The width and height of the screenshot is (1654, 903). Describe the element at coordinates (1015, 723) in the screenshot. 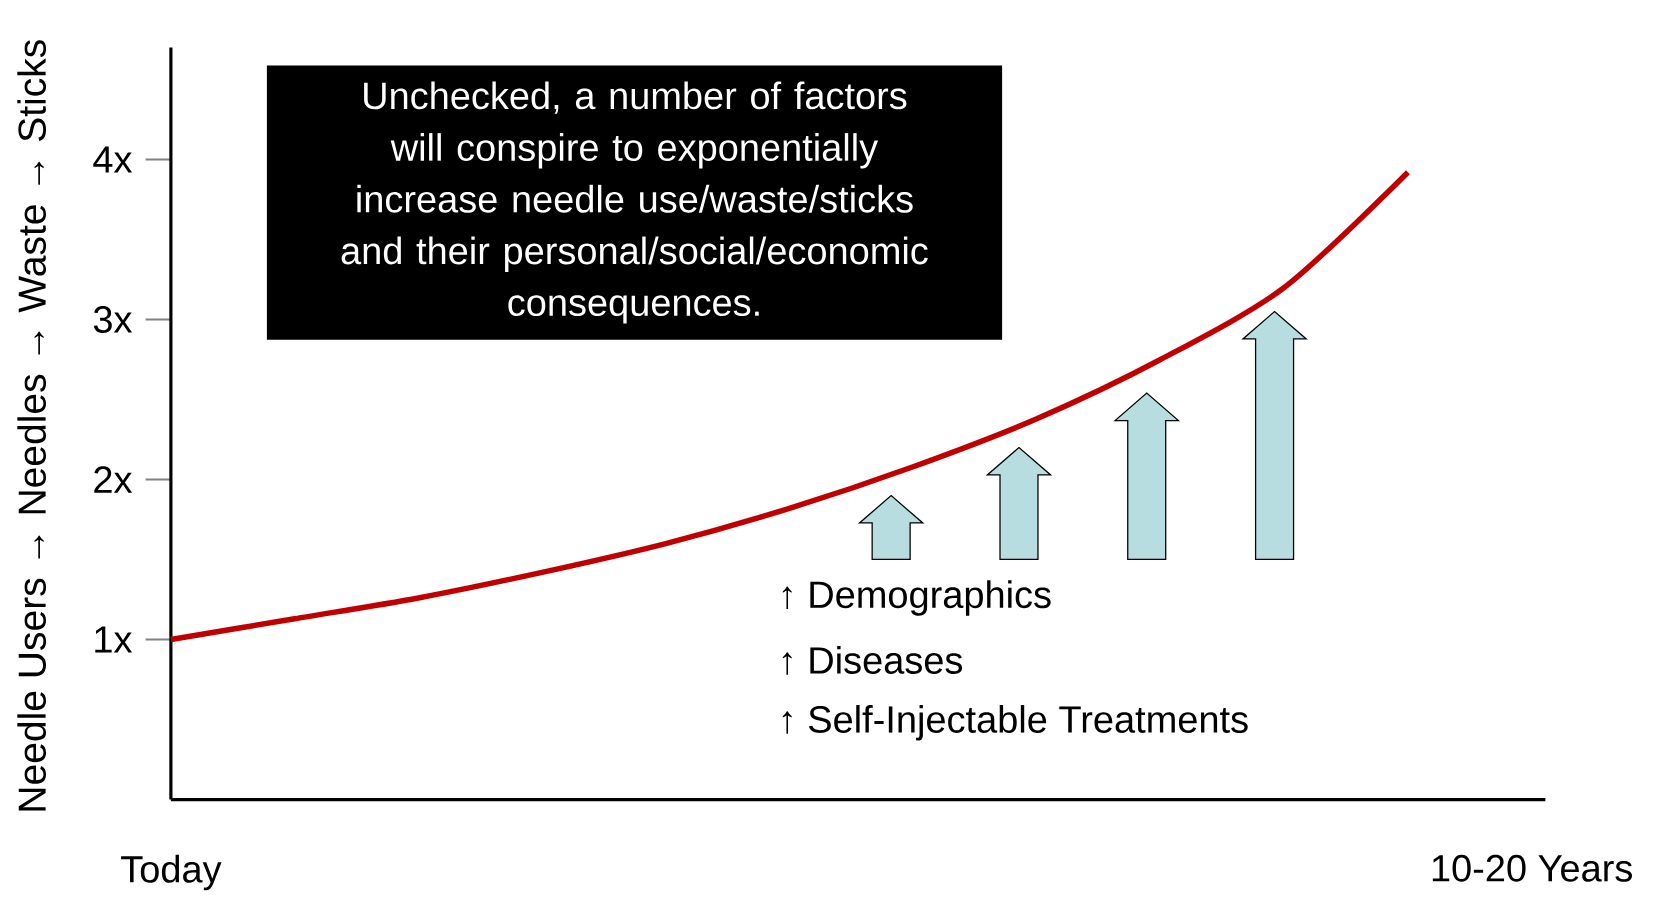

I see `annotation: ↑ Self-Injectable Treatments` at that location.